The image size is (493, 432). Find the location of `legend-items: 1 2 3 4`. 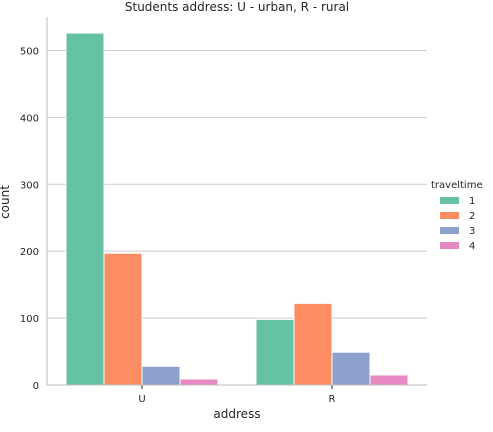

legend-items: 1 2 3 4 is located at coordinates (457, 224).